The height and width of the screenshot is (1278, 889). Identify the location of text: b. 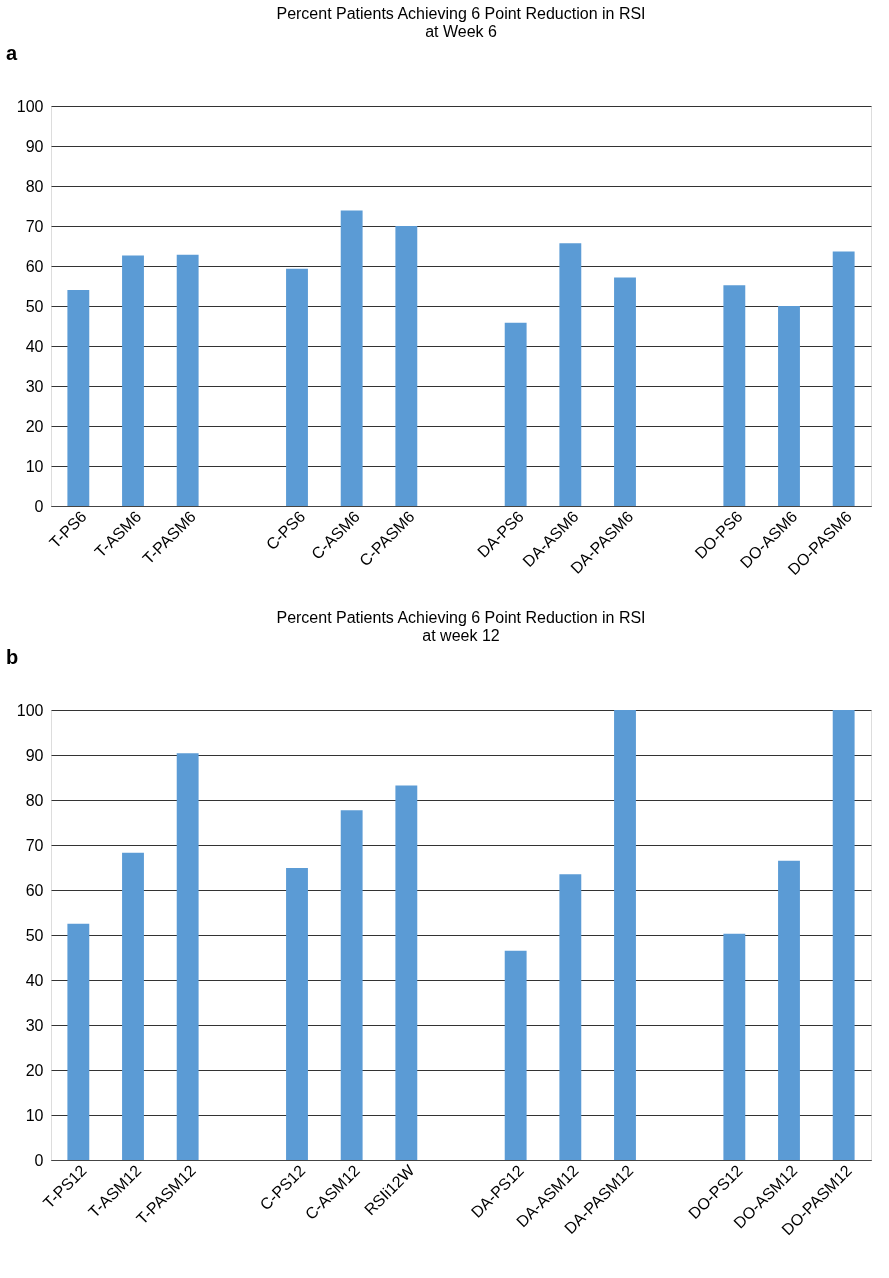
(12, 657).